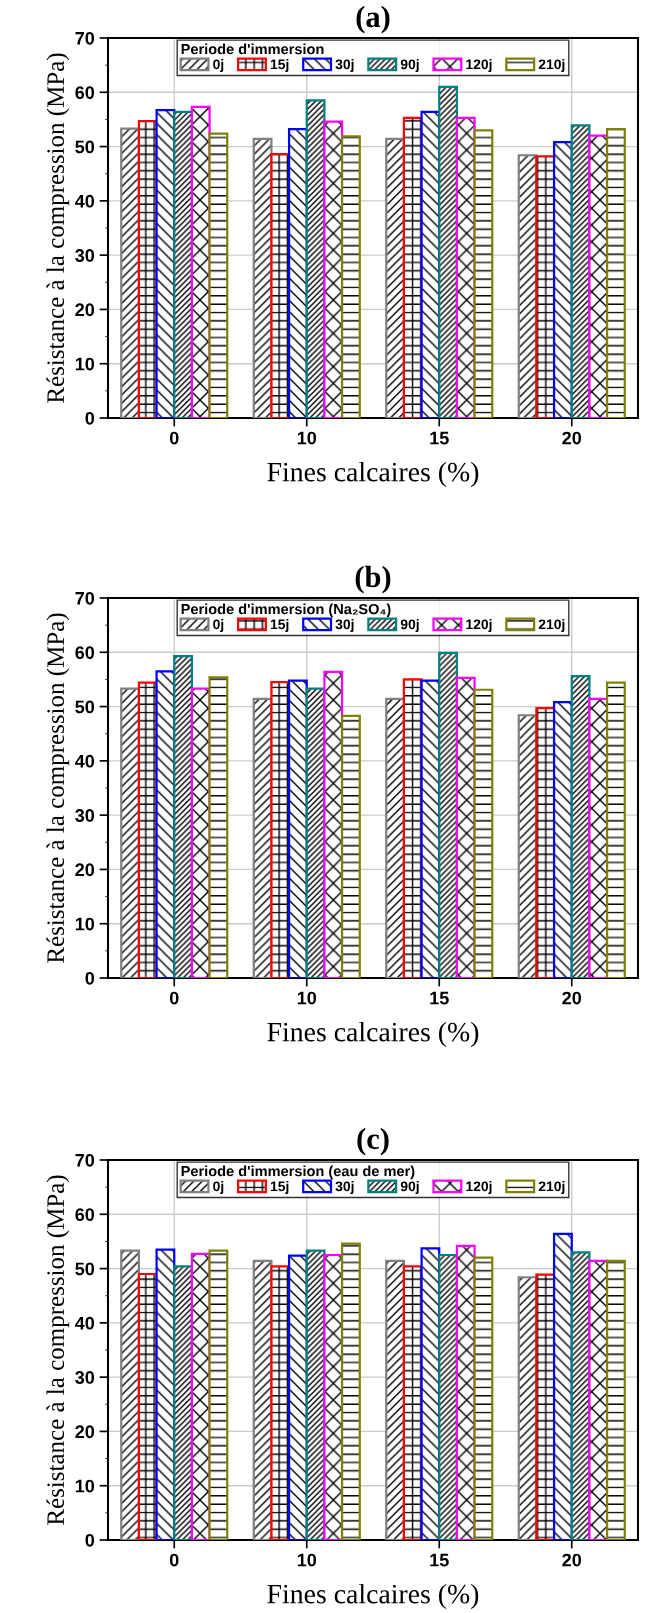  What do you see at coordinates (373, 579) in the screenshot?
I see `chart-title: (b)` at bounding box center [373, 579].